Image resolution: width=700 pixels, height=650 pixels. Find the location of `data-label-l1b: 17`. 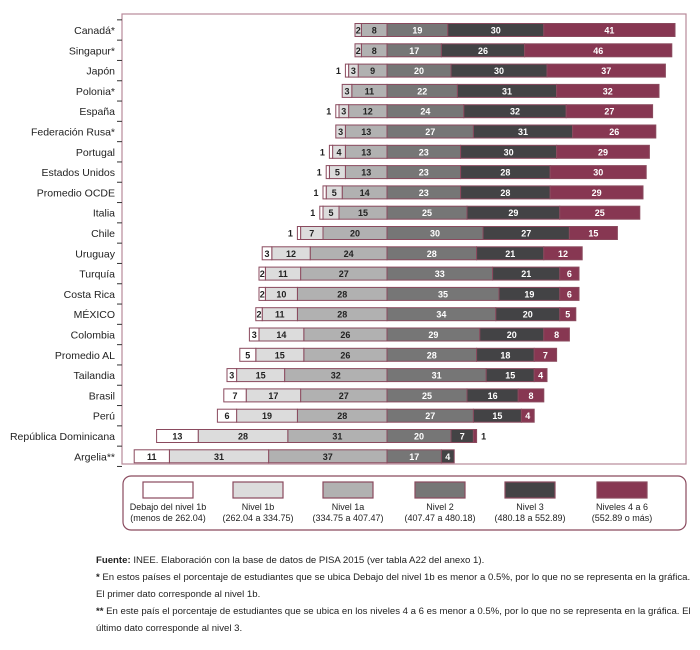

data-label-l1b: 17 is located at coordinates (273, 396).